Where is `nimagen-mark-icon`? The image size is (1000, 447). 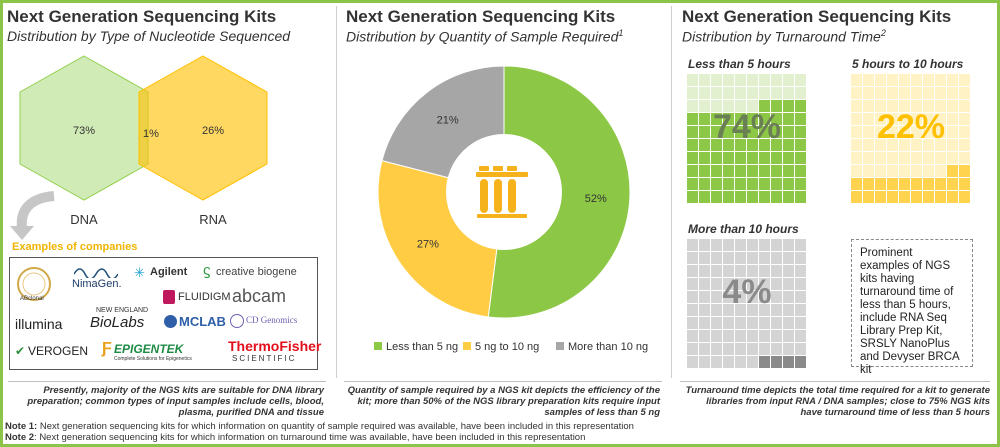
nimagen-mark-icon is located at coordinates (96, 273).